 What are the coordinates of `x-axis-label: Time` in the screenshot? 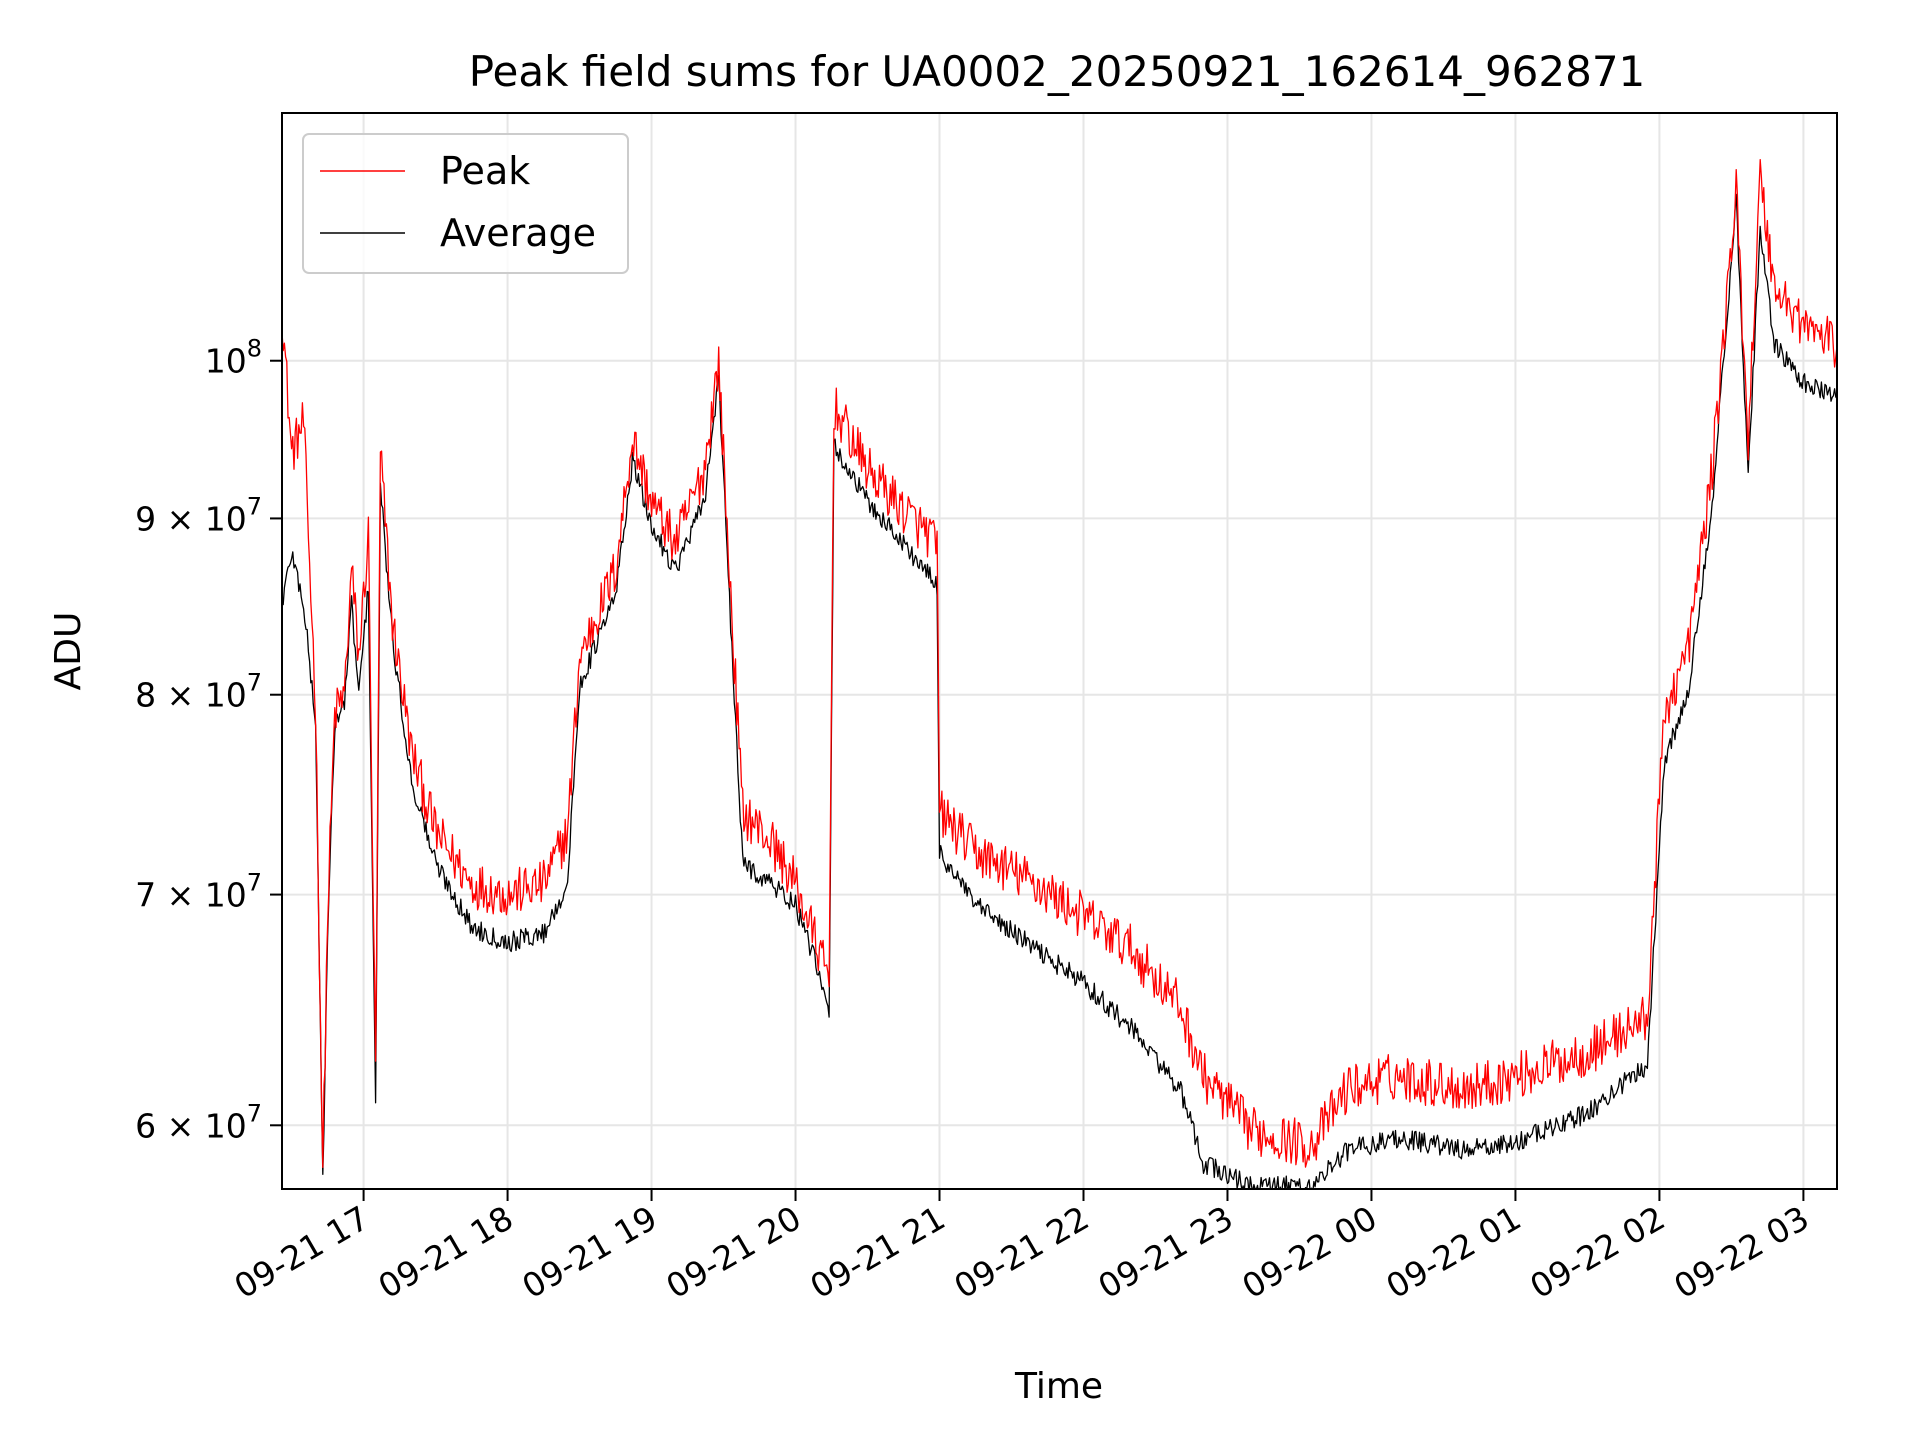 It's located at (1058, 1386).